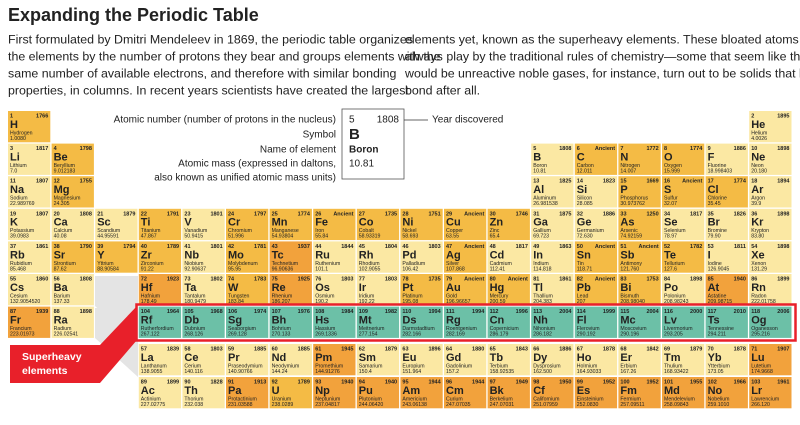 The height and width of the screenshot is (425, 800). What do you see at coordinates (783, 247) in the screenshot?
I see `year: 1898` at bounding box center [783, 247].